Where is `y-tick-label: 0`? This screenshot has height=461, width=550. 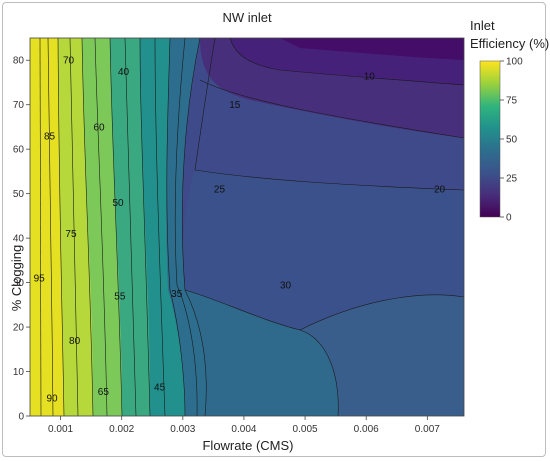
y-tick-label: 0 is located at coordinates (21, 417).